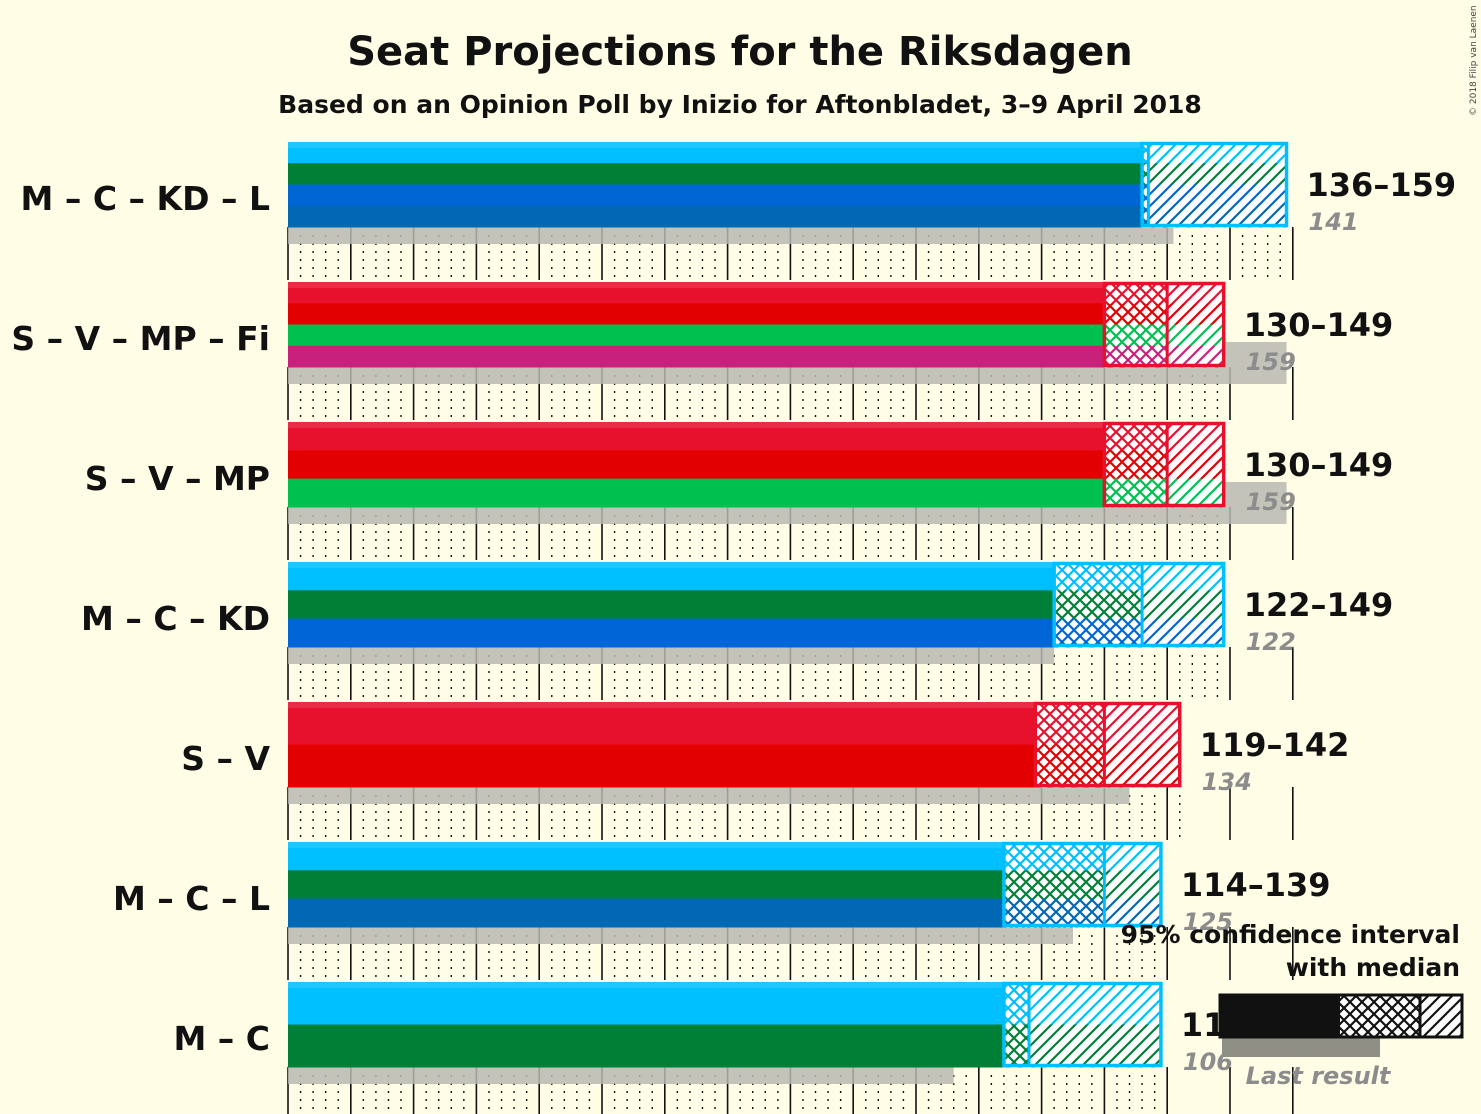  Describe the element at coordinates (225, 758) in the screenshot. I see `coalition-label: S – V` at that location.